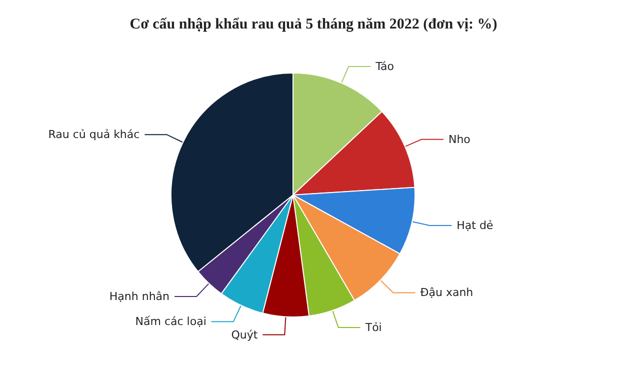  I want to click on slice-label: Hạt dẻ, so click(475, 225).